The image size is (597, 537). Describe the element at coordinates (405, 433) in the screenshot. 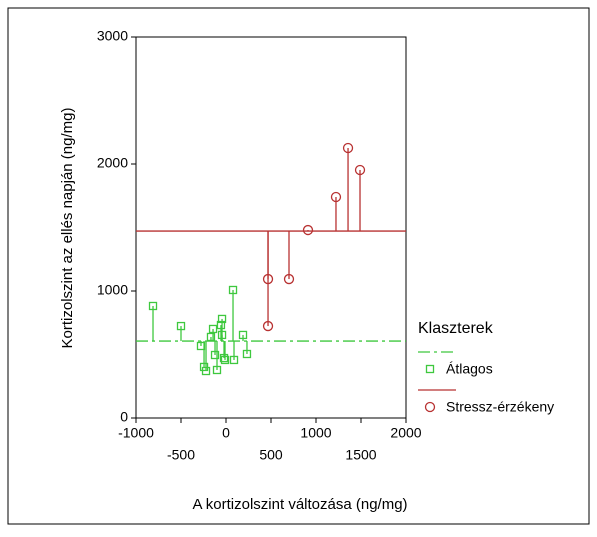

I see `x-tick-label: 2000` at that location.